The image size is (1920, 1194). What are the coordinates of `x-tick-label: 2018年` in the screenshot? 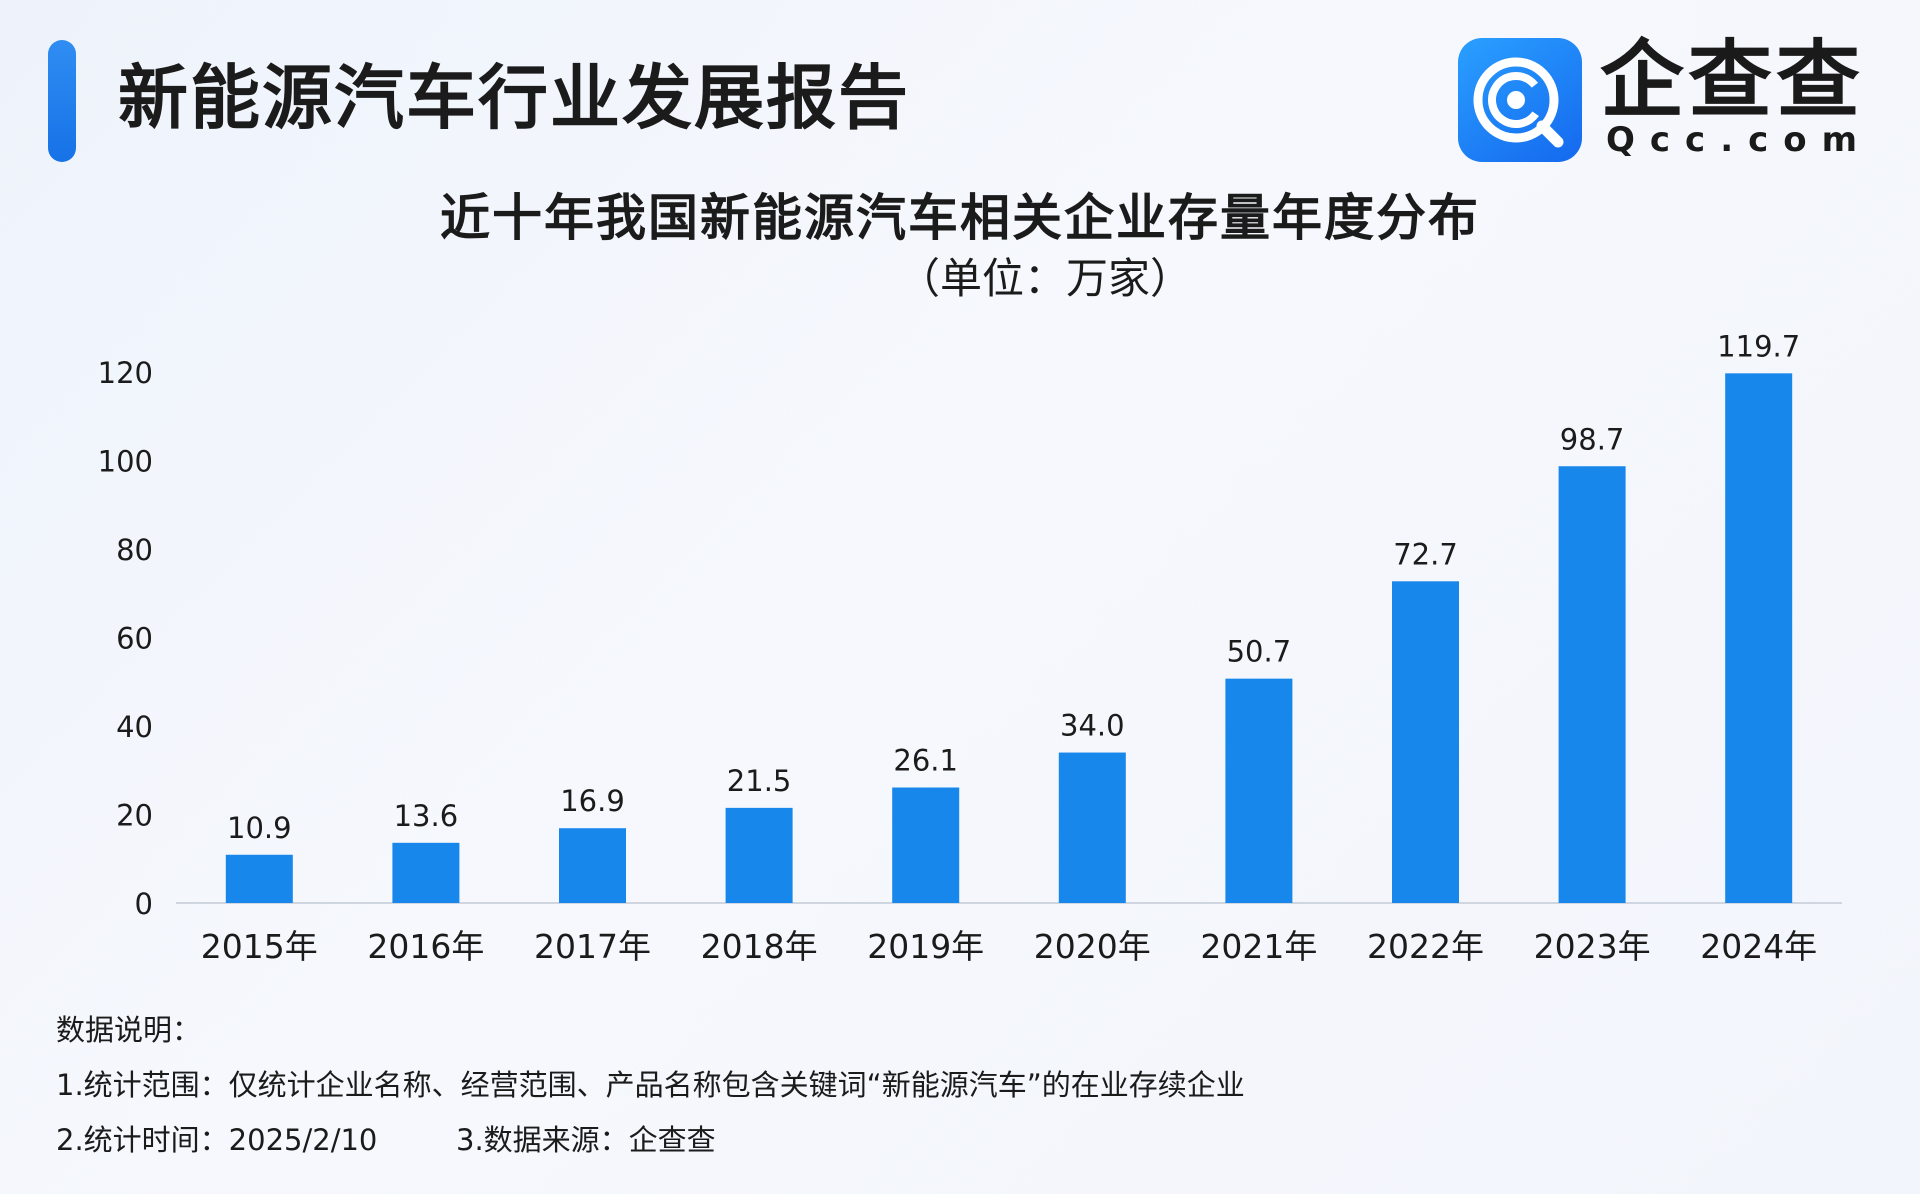 It's located at (759, 946).